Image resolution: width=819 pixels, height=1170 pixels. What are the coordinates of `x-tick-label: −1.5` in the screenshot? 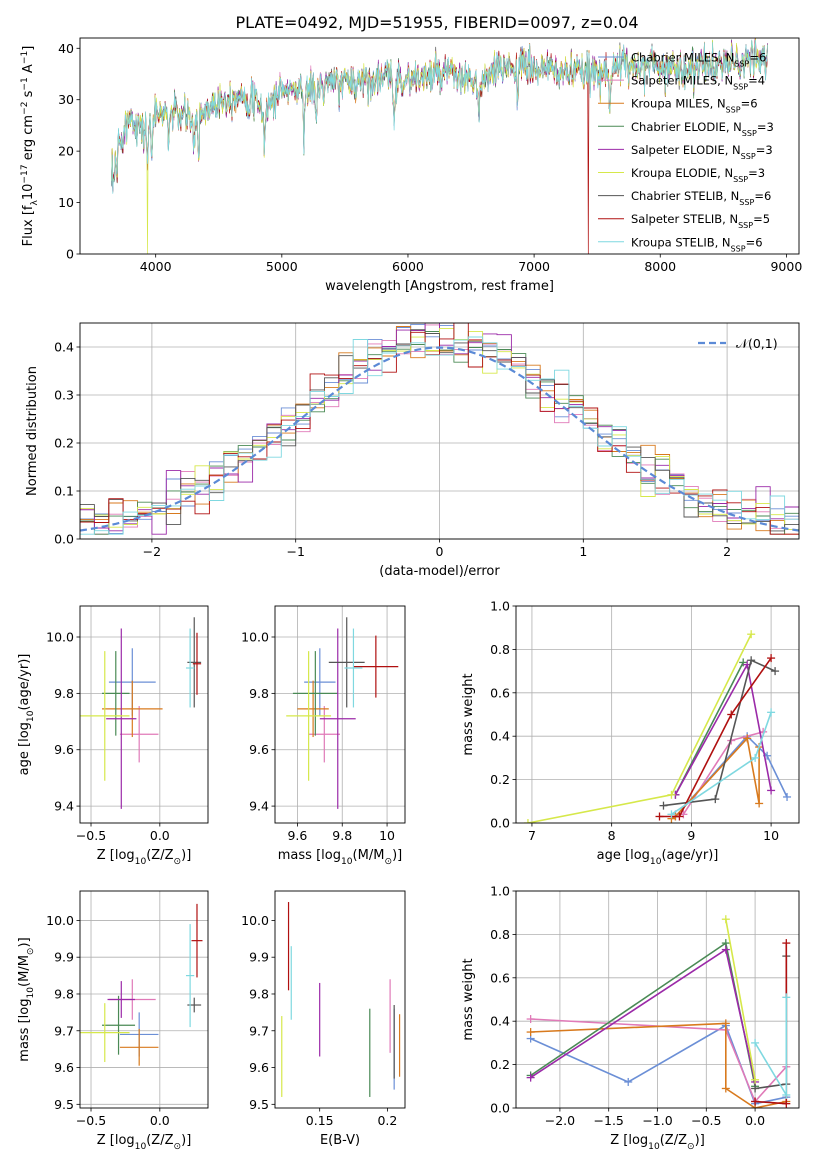 It's located at (609, 1120).